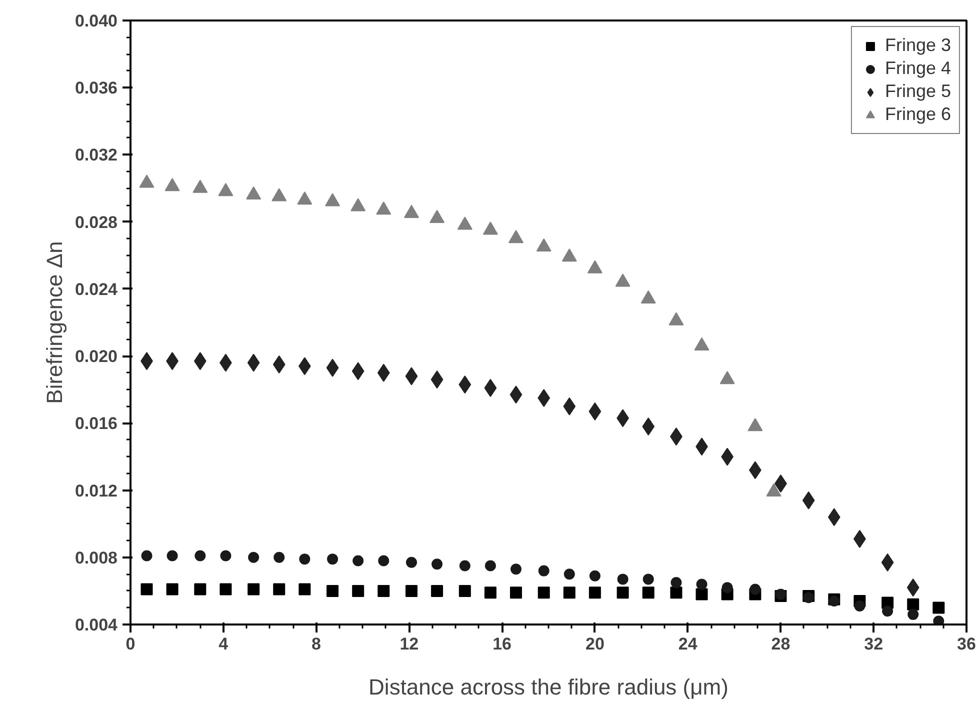  I want to click on y-tick-label: 0.004, so click(96, 625).